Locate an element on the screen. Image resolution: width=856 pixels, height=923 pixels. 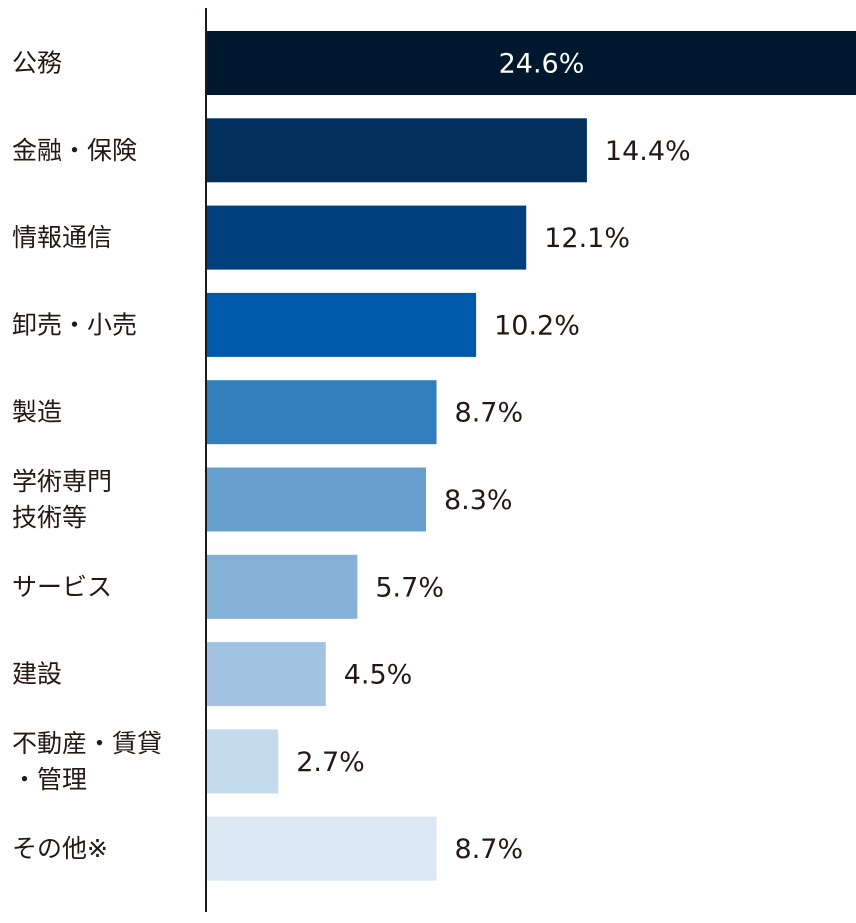
category-label-3: 情報通信 is located at coordinates (62, 237).